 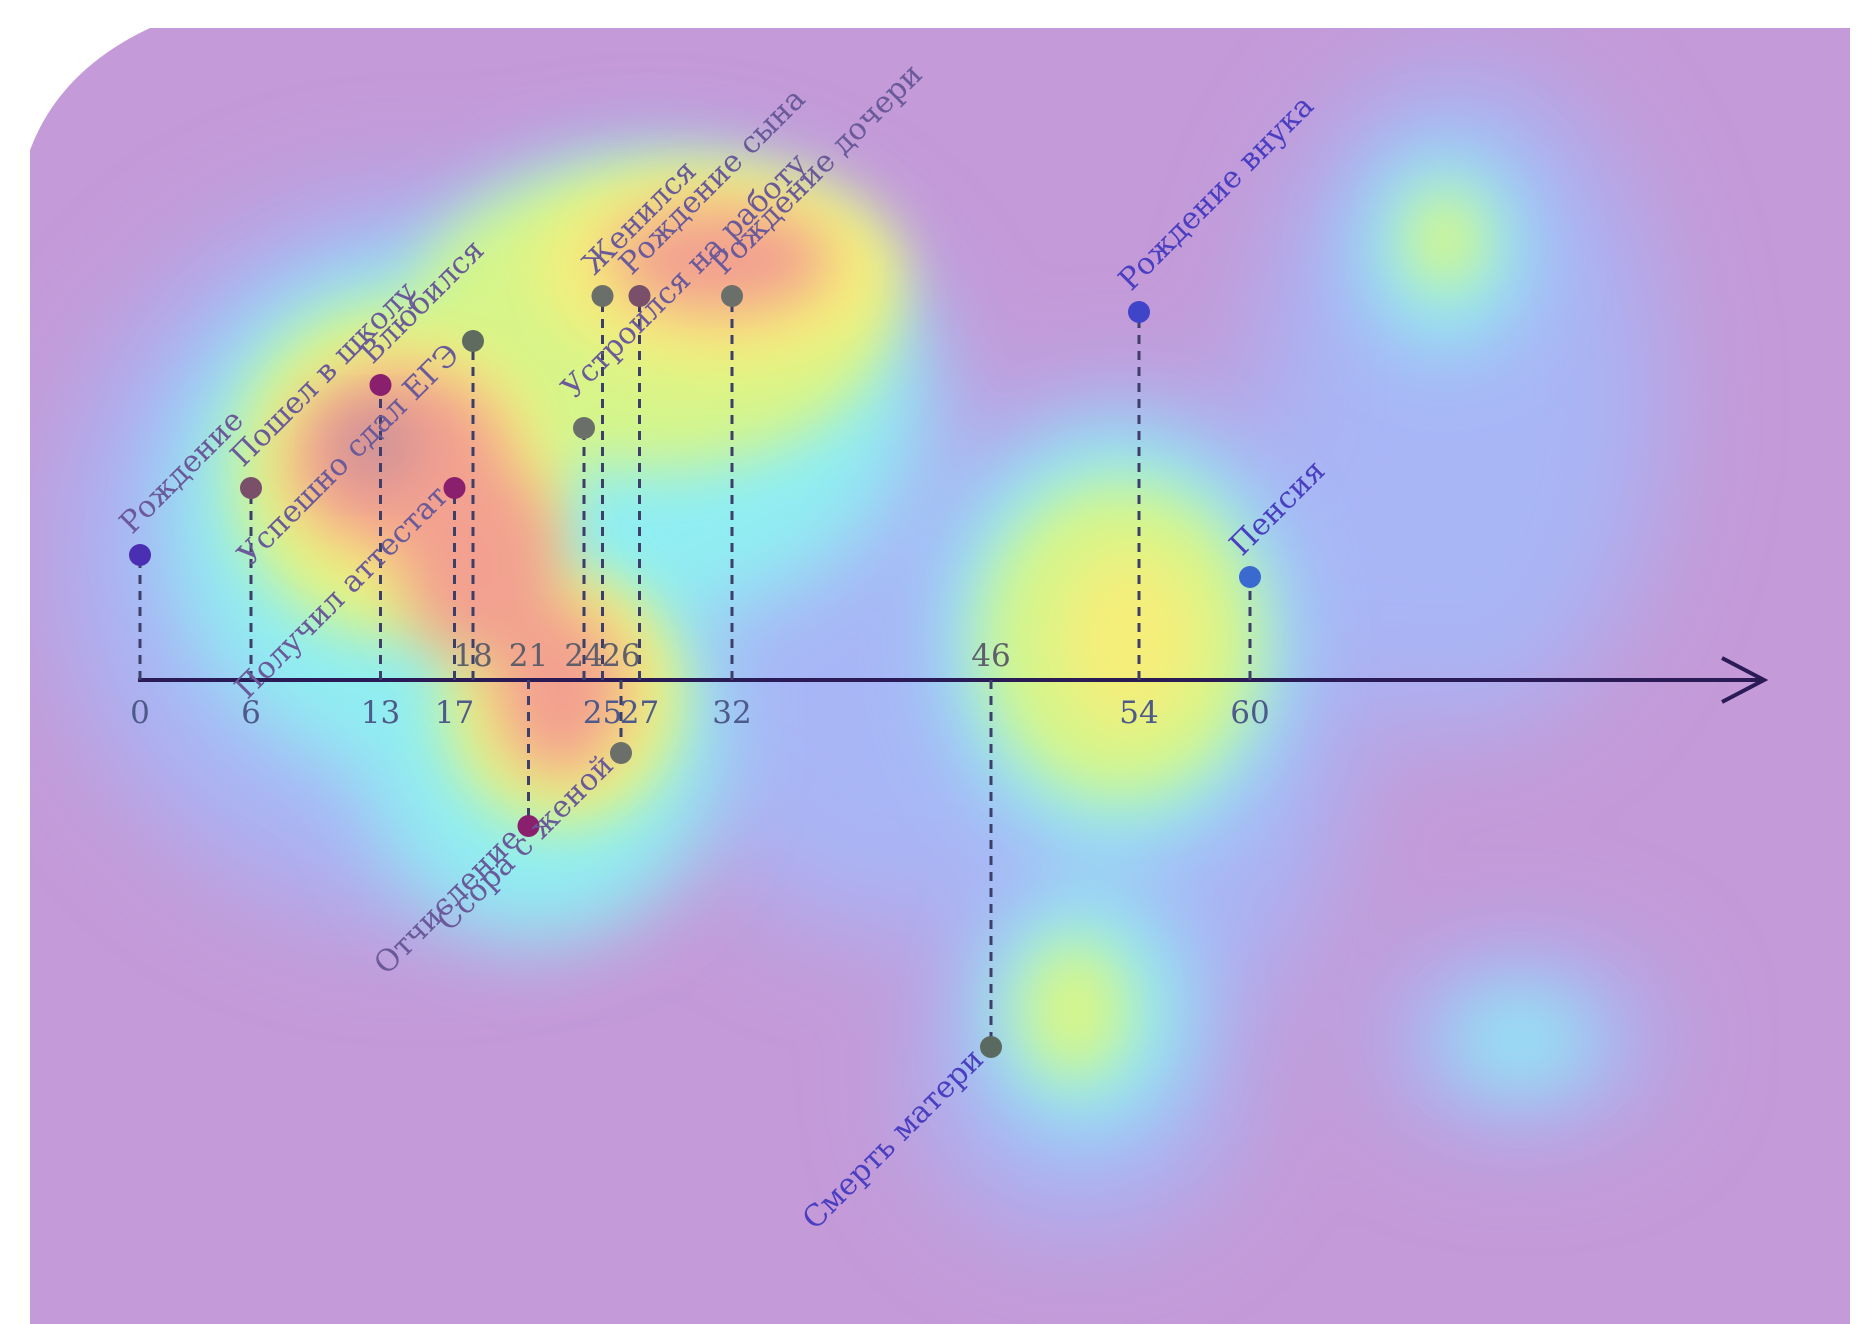 What do you see at coordinates (731, 713) in the screenshot?
I see `tick-label-below-32: 32` at bounding box center [731, 713].